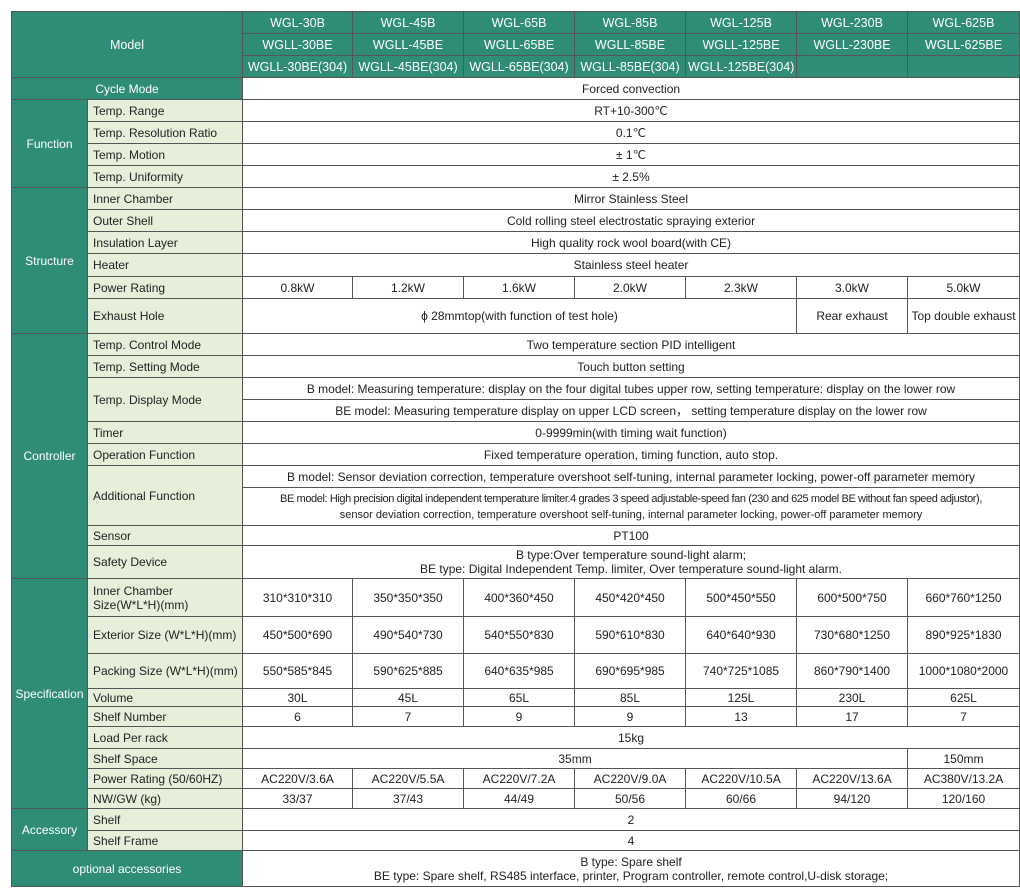  Describe the element at coordinates (165, 242) in the screenshot. I see `row-label: Insulation Layer` at that location.